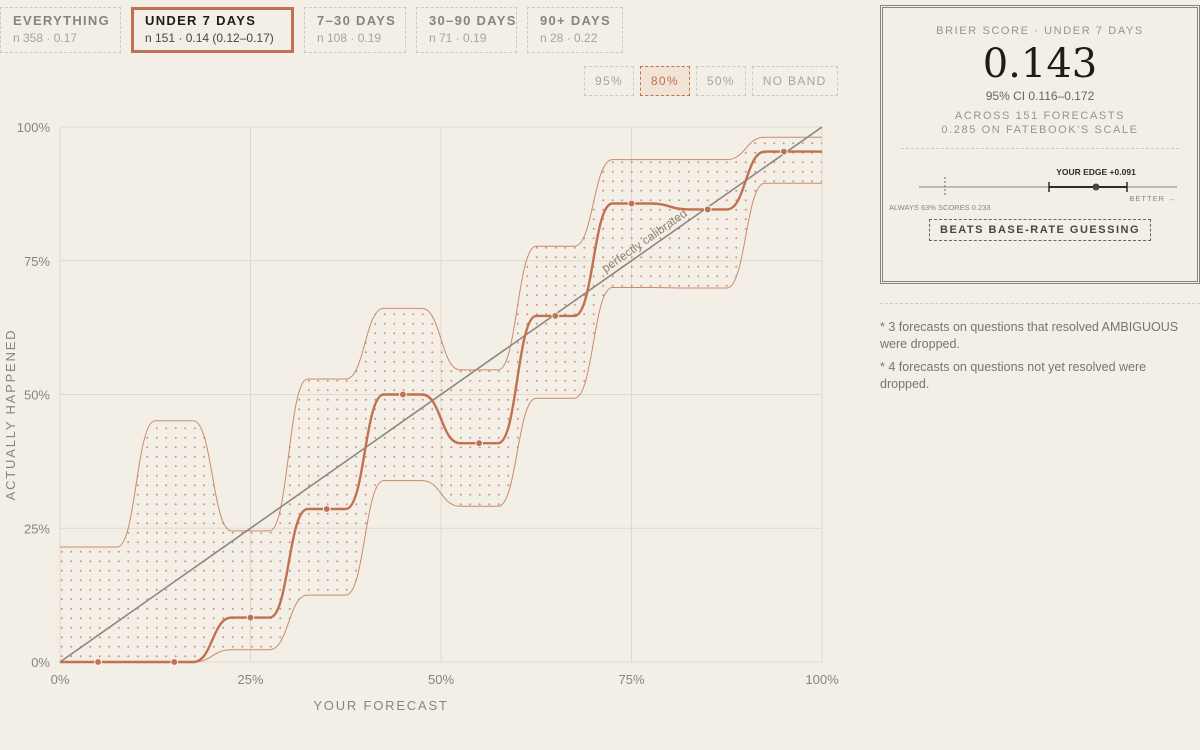 The height and width of the screenshot is (750, 1200). What do you see at coordinates (466, 30) in the screenshot?
I see `tab-30-90-days: 30–90 DAYS n 71 · 0.19` at bounding box center [466, 30].